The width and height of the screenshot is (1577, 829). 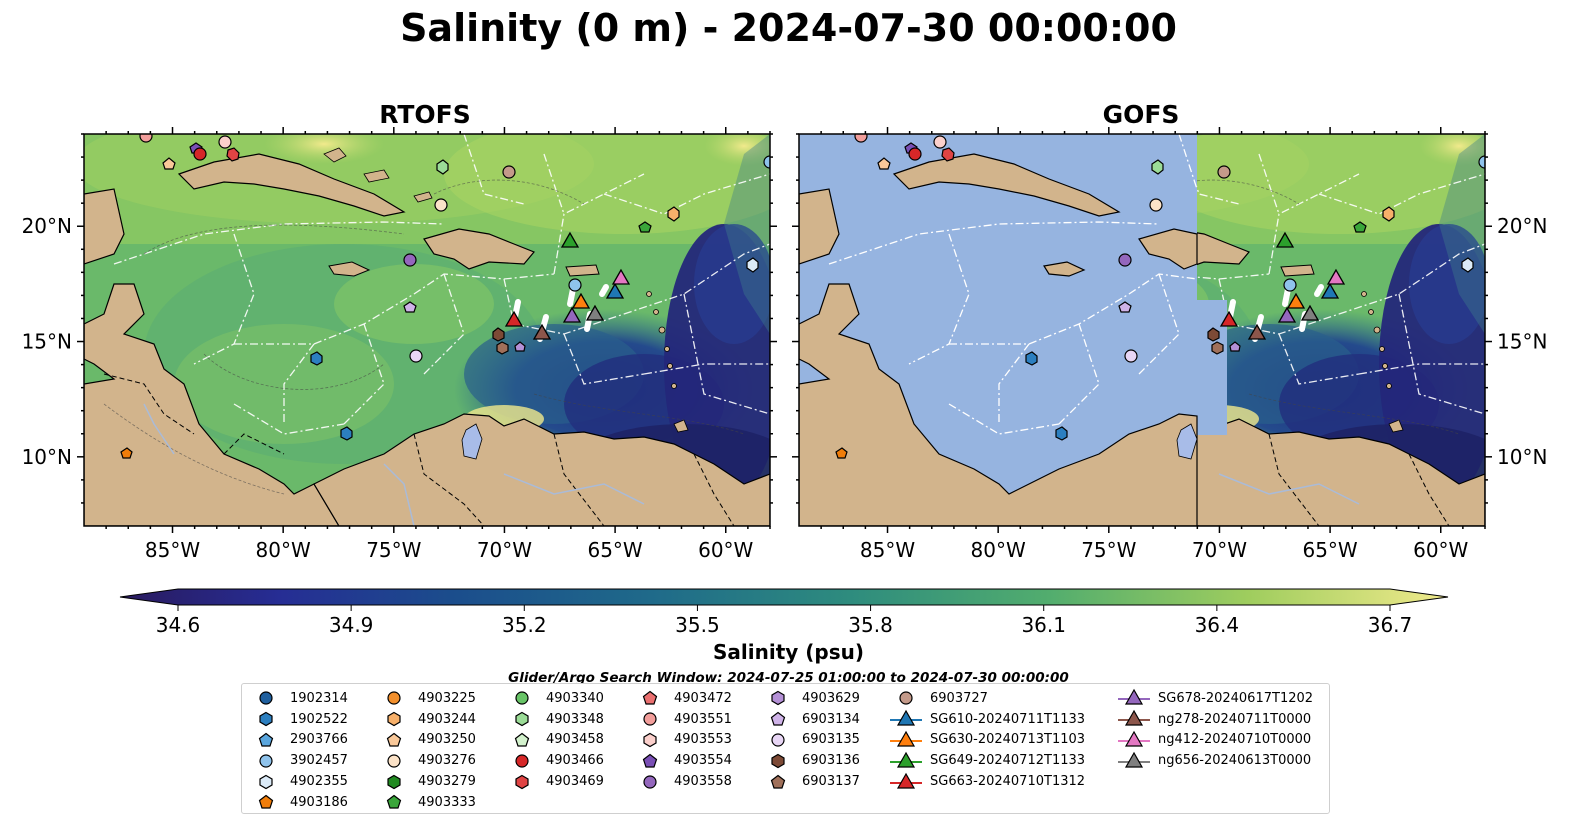 I want to click on legend-item: 4903279, so click(x=426, y=781).